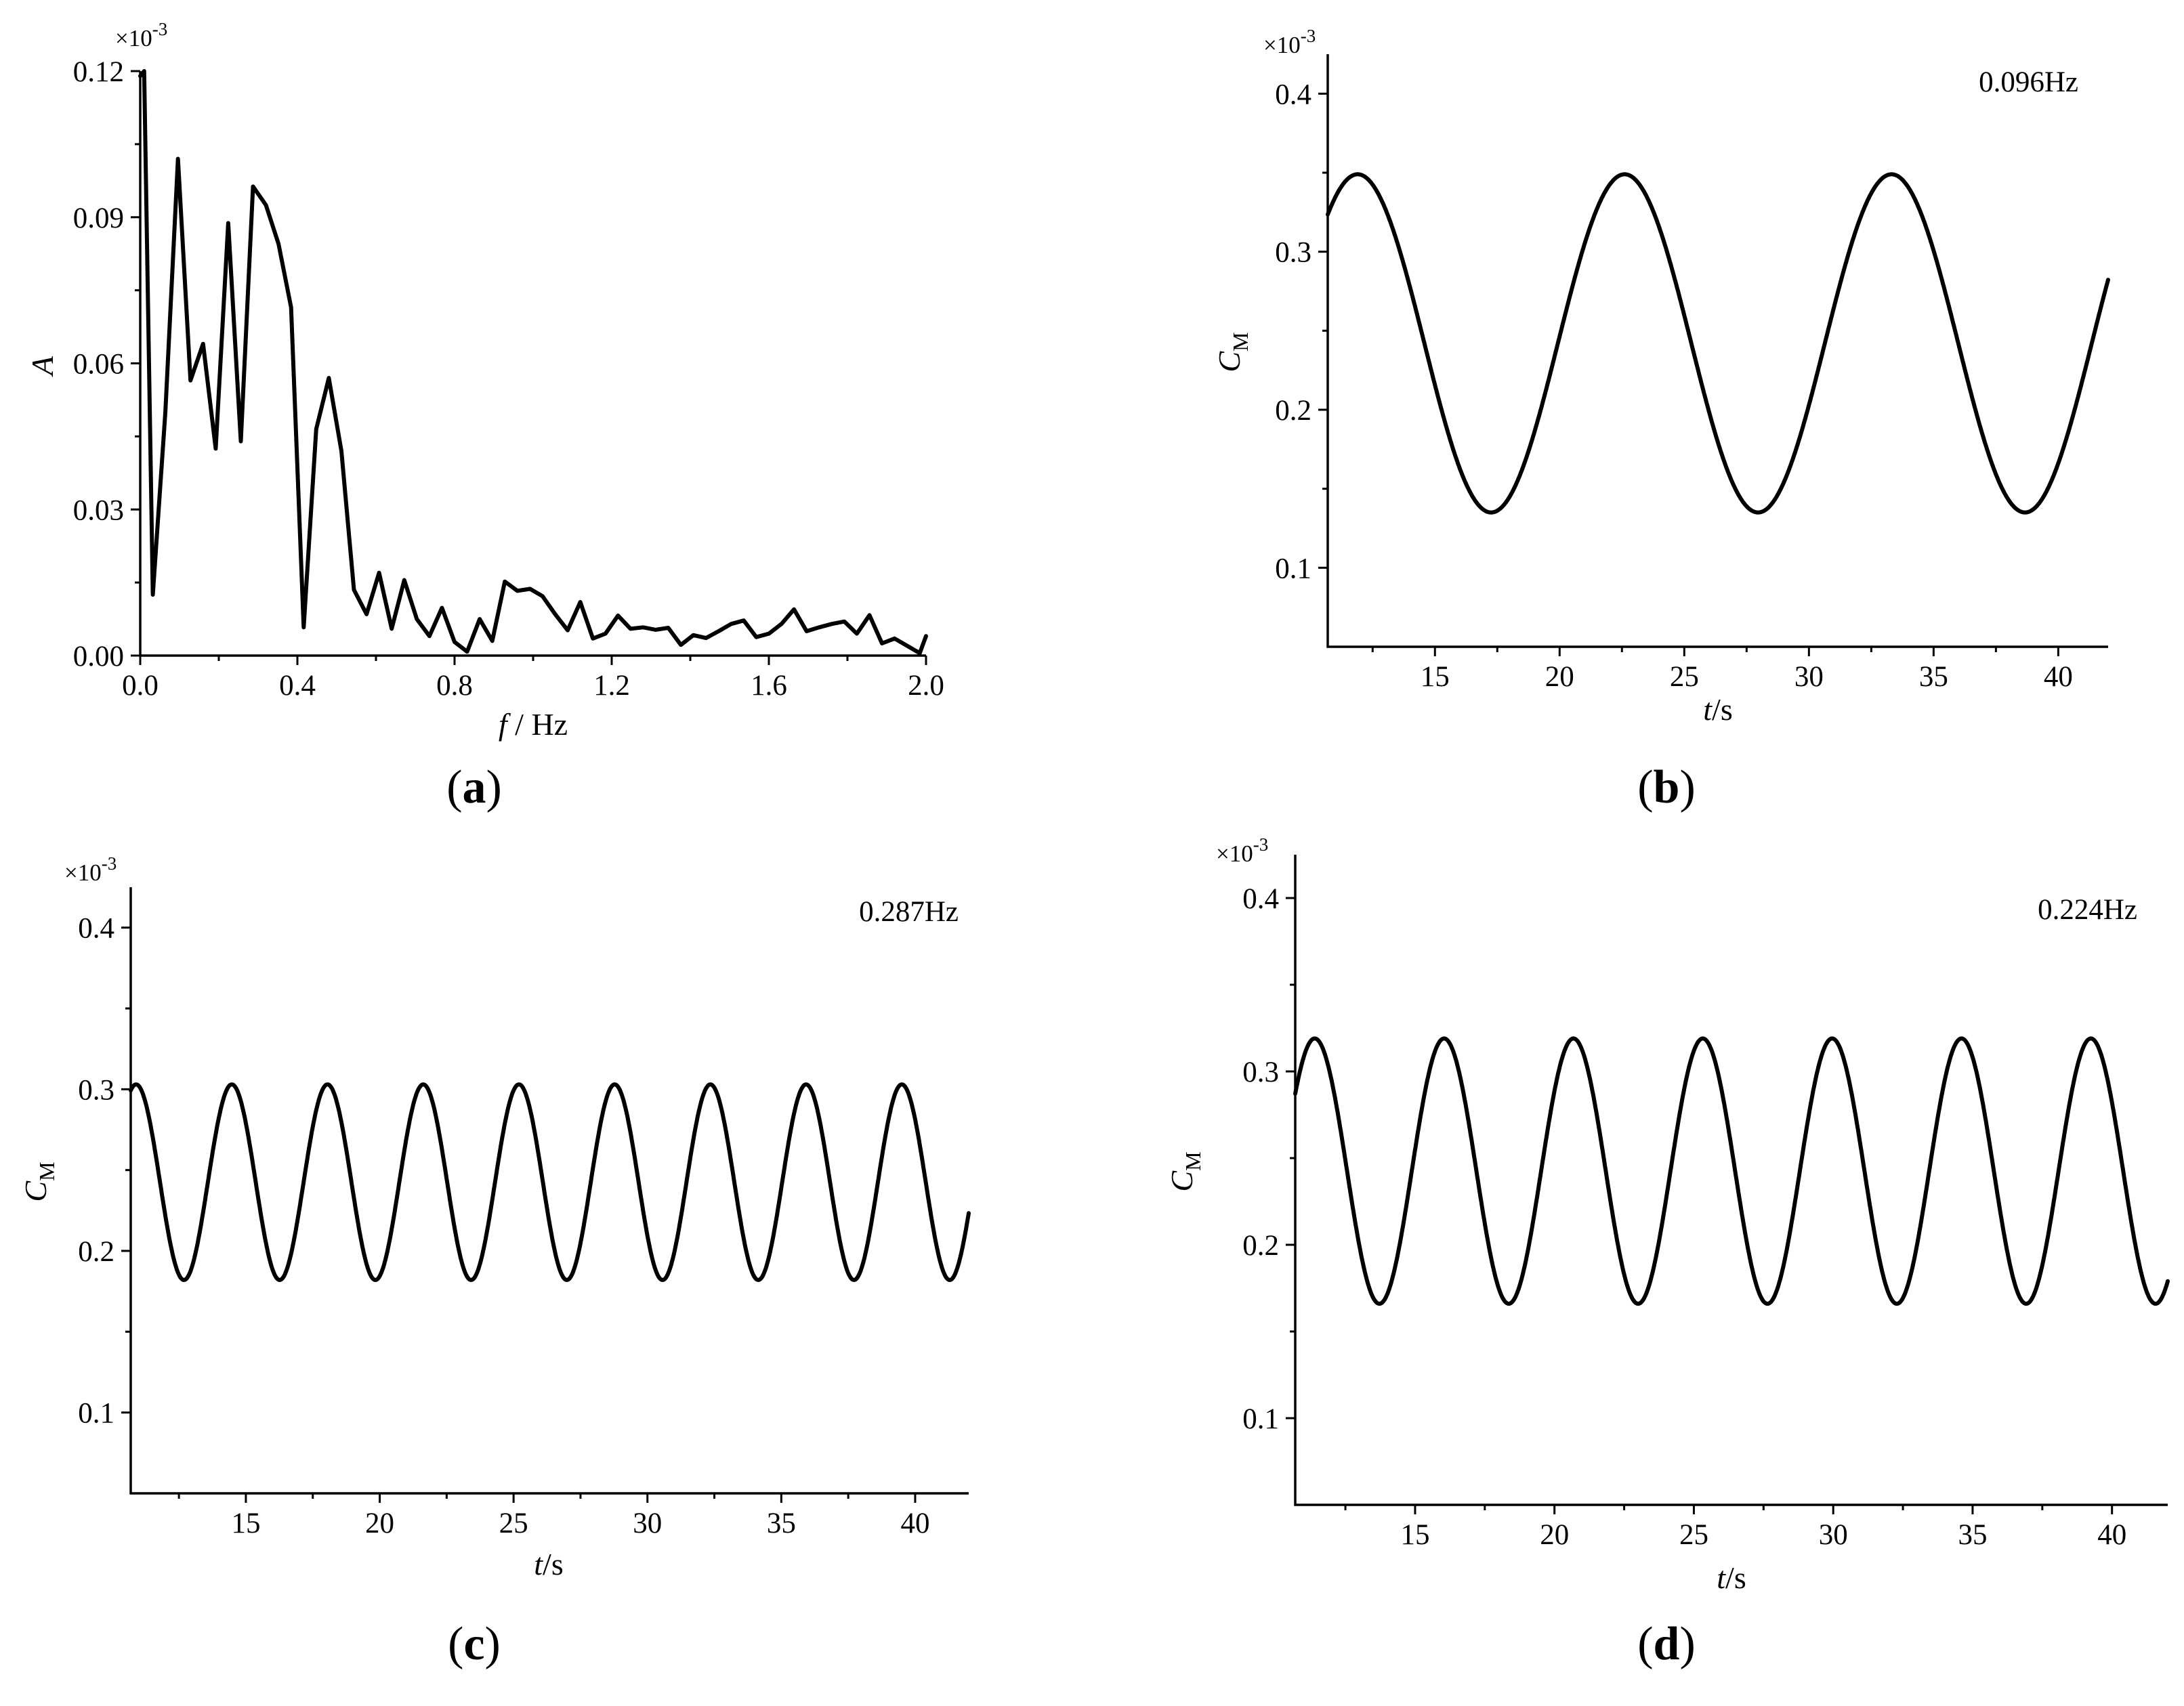 The width and height of the screenshot is (2184, 1706). Describe the element at coordinates (474, 1644) in the screenshot. I see `panel-label: (c)` at that location.